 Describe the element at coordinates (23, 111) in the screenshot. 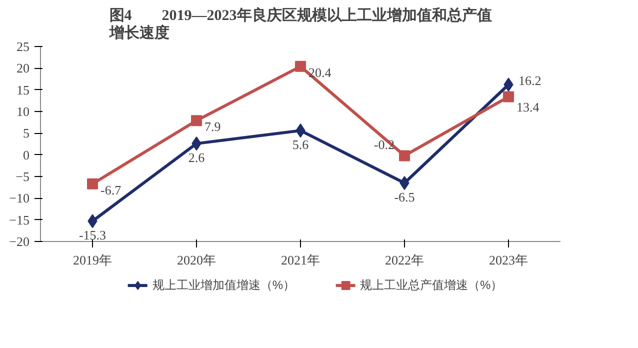

I see `y-tick-label: 10` at that location.